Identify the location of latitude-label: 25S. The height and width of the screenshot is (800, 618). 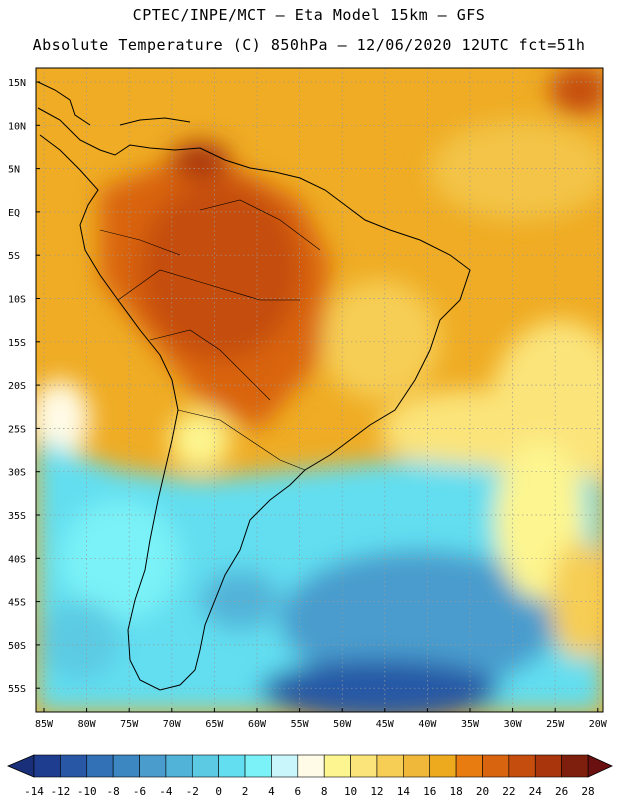
(17, 429).